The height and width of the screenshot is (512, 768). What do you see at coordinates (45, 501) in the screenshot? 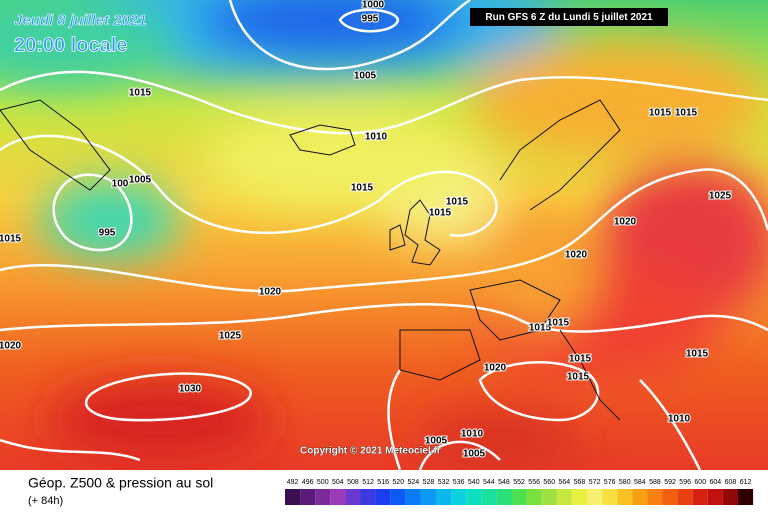
I see `footer-subtitle: (+ 84h)` at bounding box center [45, 501].